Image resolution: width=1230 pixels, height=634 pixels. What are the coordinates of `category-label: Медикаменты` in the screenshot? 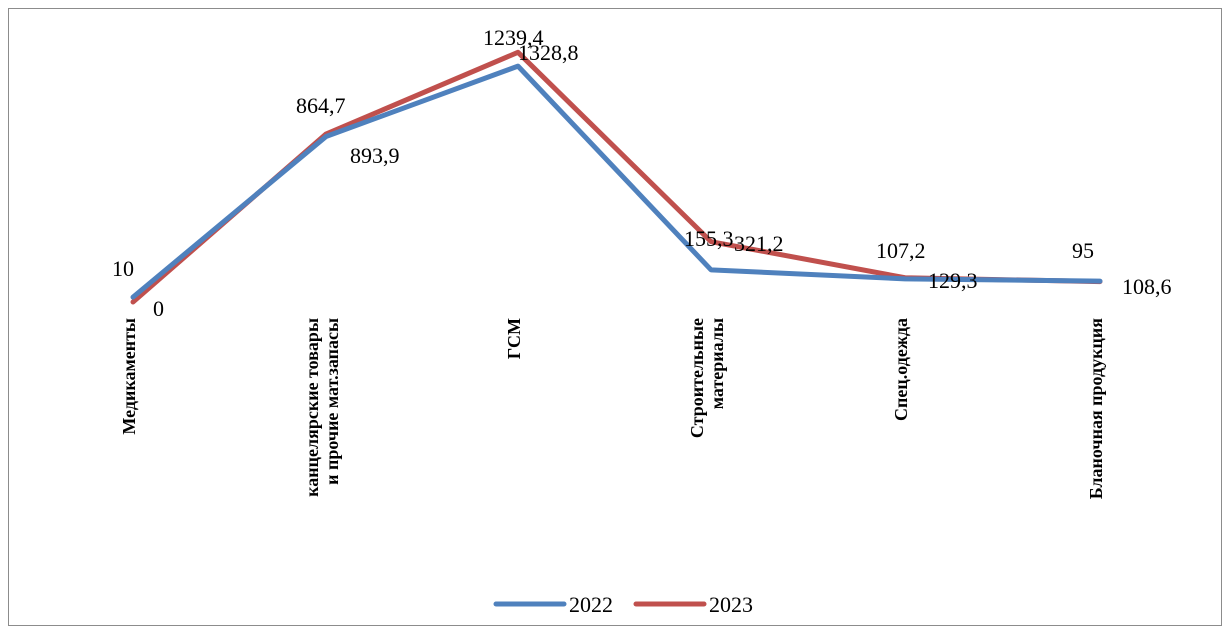 It's located at (129, 376).